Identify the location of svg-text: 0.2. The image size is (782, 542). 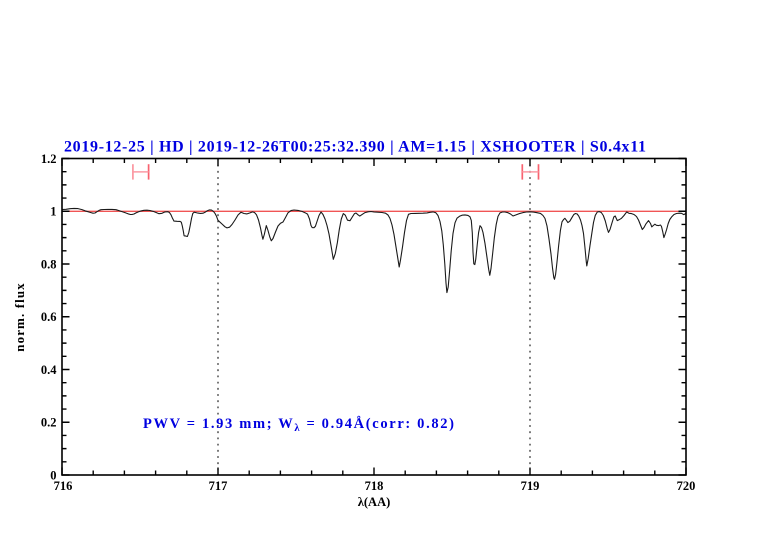
(49, 423).